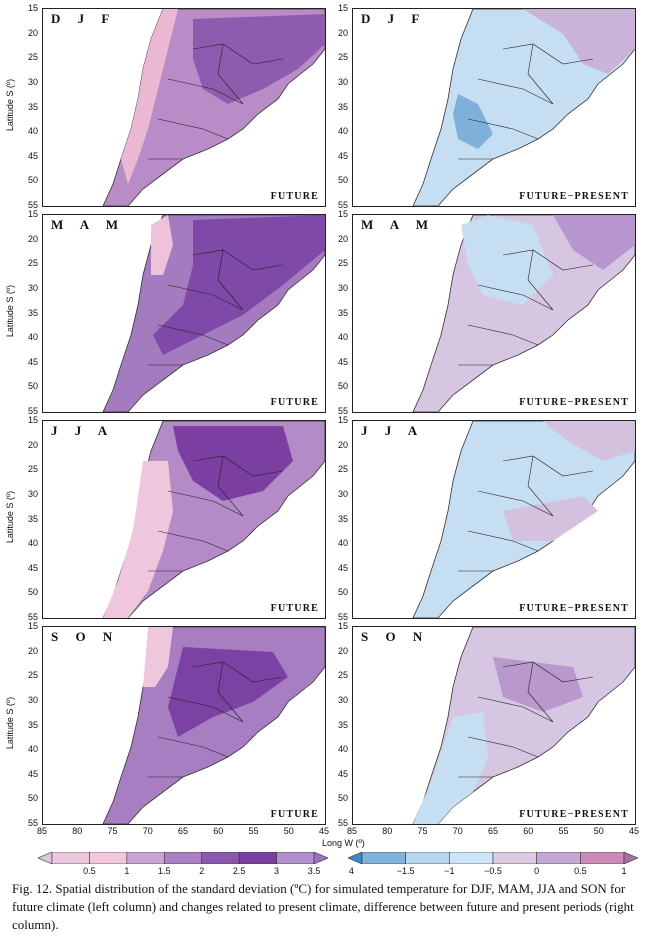 The image size is (646, 941). Describe the element at coordinates (342, 131) in the screenshot. I see `y-tick-label: 40` at that location.